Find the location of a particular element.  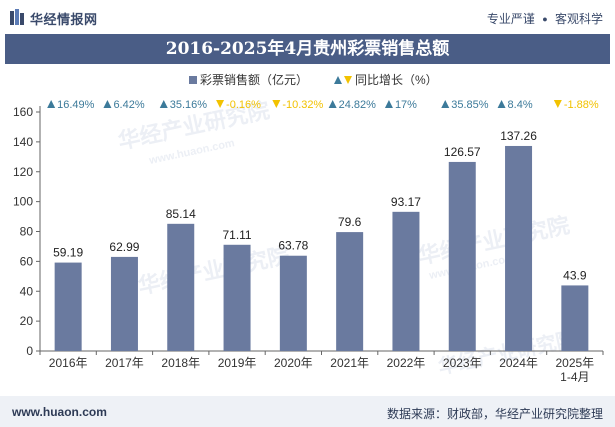

x-tick-label: 1-4月 is located at coordinates (574, 377).